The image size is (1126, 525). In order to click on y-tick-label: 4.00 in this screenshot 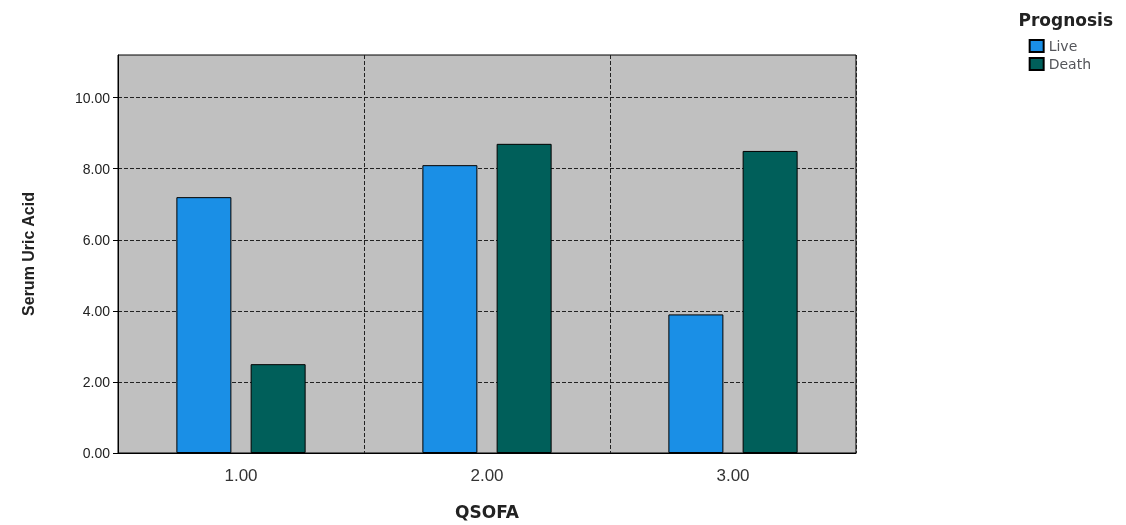, I will do `click(96, 310)`.